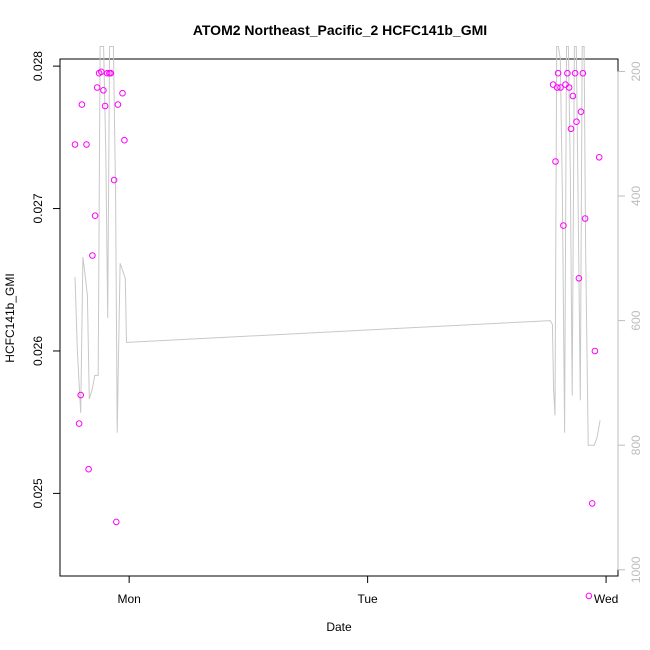 The height and width of the screenshot is (650, 650). What do you see at coordinates (367, 599) in the screenshot?
I see `x-tick-label: Tue` at bounding box center [367, 599].